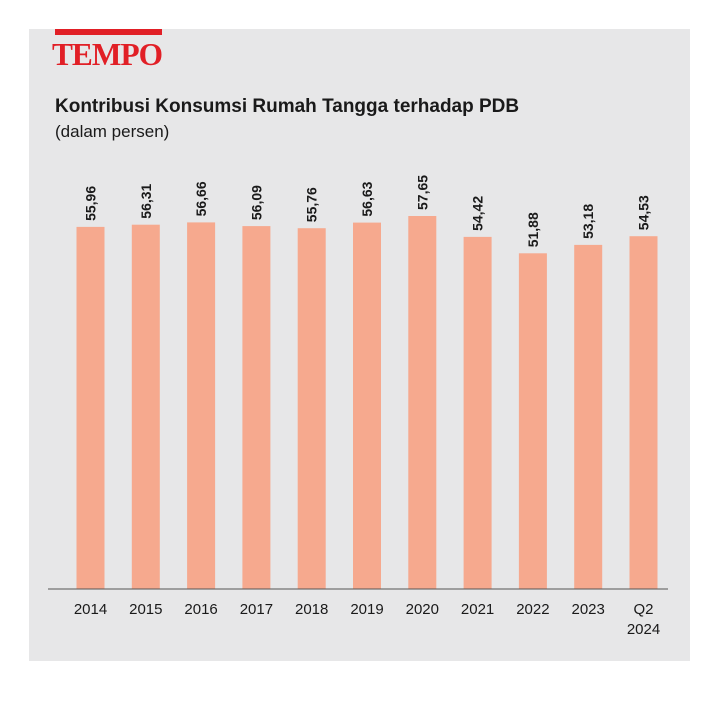  Describe the element at coordinates (532, 609) in the screenshot. I see `x-tick-label: 2022` at that location.